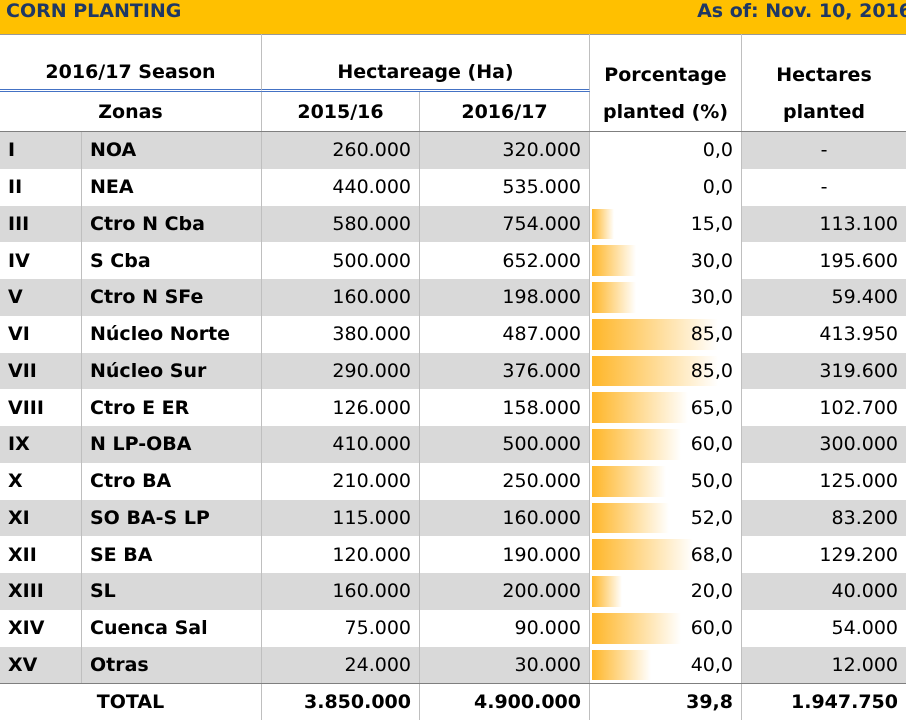 The height and width of the screenshot is (720, 906). What do you see at coordinates (844, 702) in the screenshot?
I see `total-hectares: 1.947.750` at bounding box center [844, 702].